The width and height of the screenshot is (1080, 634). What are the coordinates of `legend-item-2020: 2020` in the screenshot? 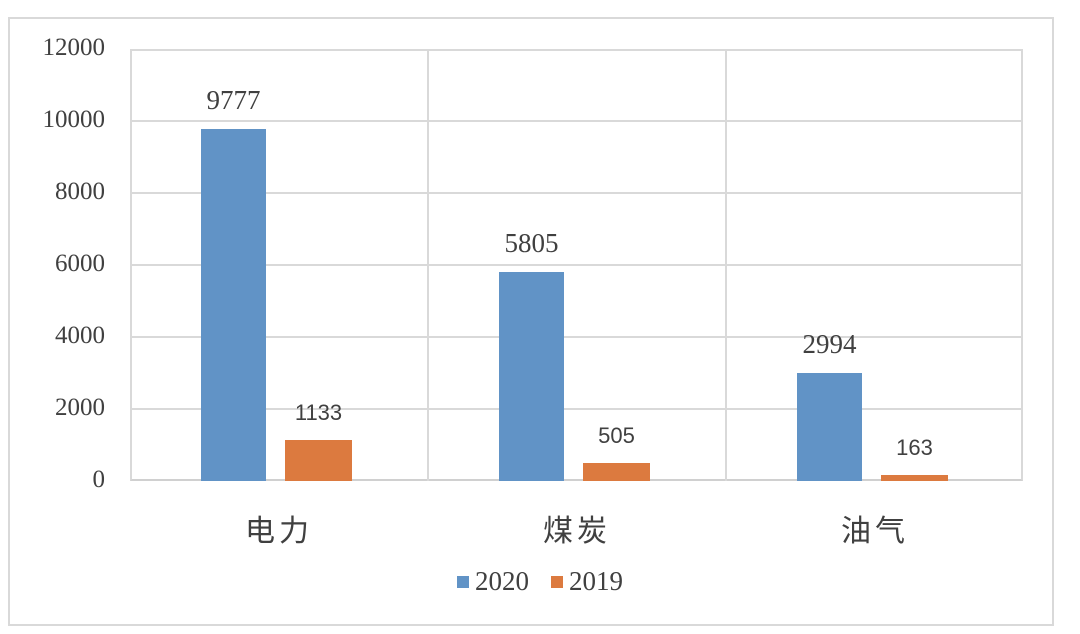 It's located at (493, 581).